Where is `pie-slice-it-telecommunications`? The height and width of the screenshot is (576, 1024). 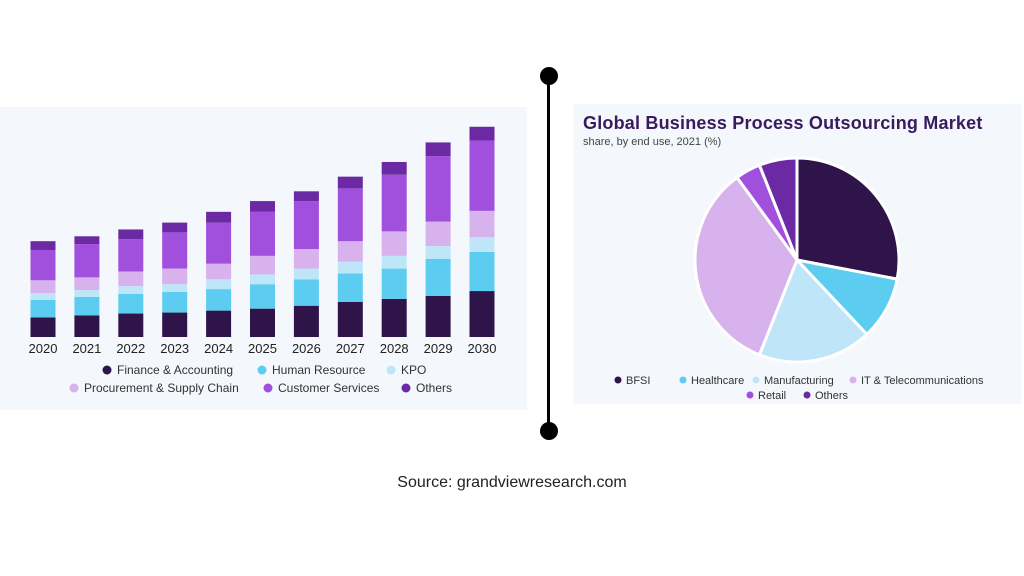 pie-slice-it-telecommunications is located at coordinates (746, 266).